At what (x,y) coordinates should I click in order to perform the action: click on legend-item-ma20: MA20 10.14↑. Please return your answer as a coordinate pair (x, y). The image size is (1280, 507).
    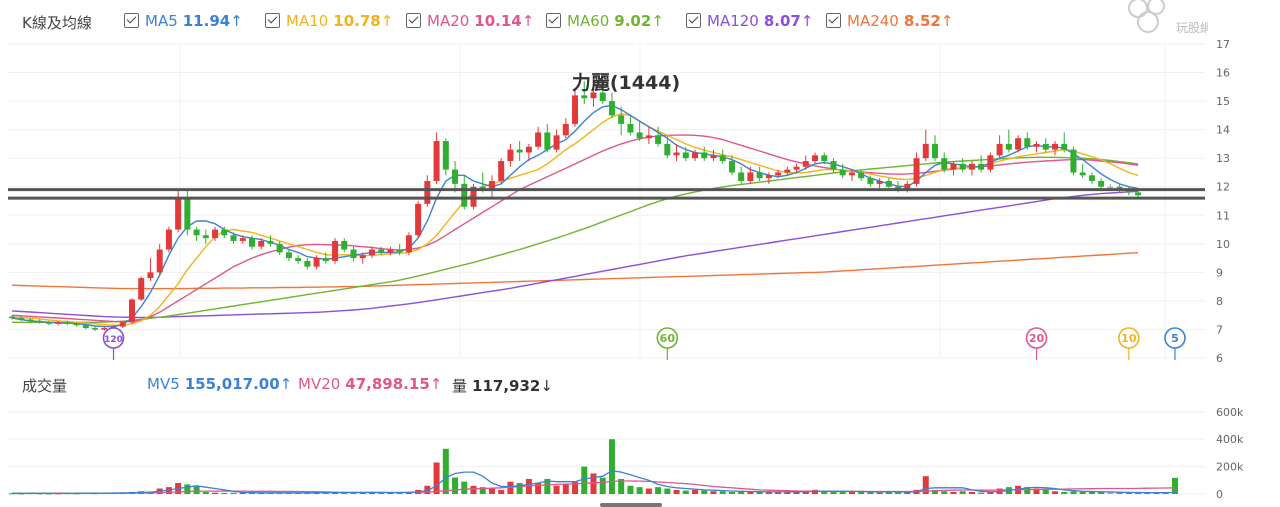
    Looking at the image, I should click on (470, 21).